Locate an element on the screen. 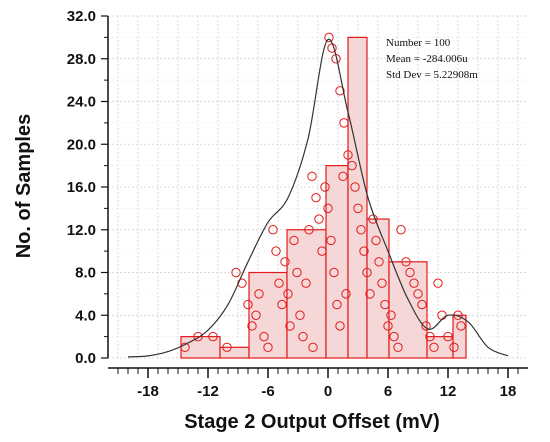  x-tick-label: 18 is located at coordinates (508, 391).